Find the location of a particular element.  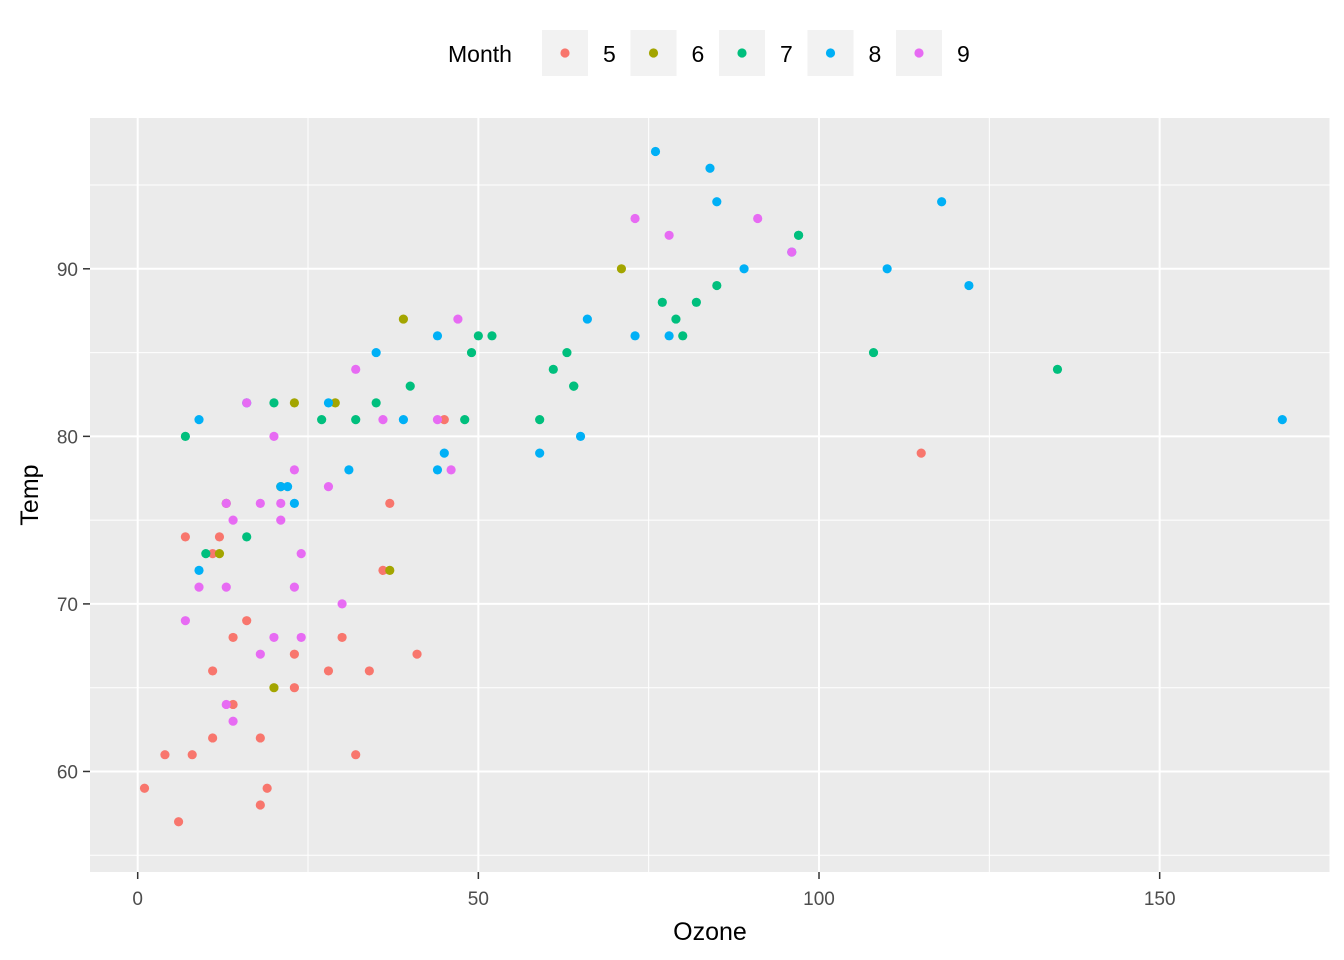

x-tick-label: 50 is located at coordinates (478, 899).